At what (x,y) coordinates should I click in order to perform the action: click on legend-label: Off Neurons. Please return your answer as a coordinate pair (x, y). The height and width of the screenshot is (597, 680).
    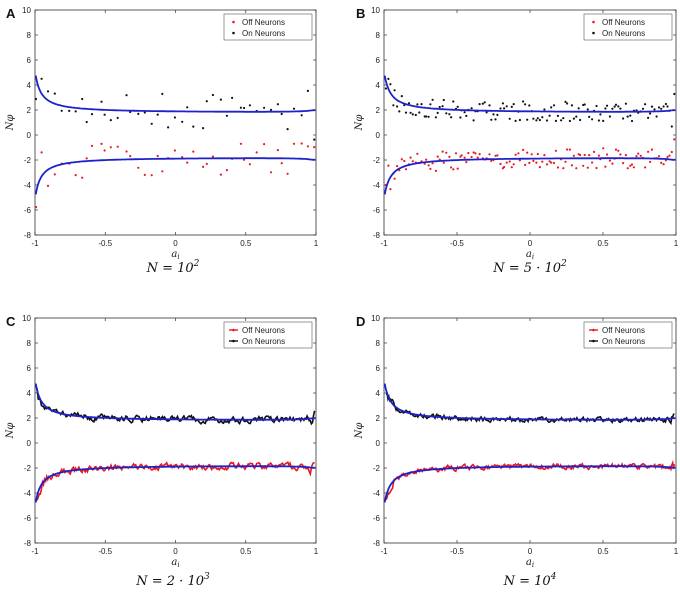
    Looking at the image, I should click on (623, 22).